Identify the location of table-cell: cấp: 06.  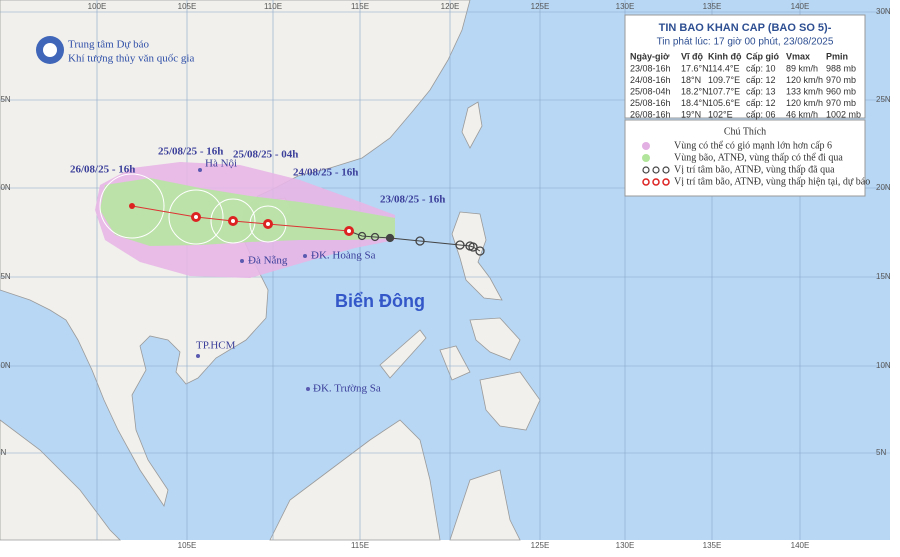
(761, 114).